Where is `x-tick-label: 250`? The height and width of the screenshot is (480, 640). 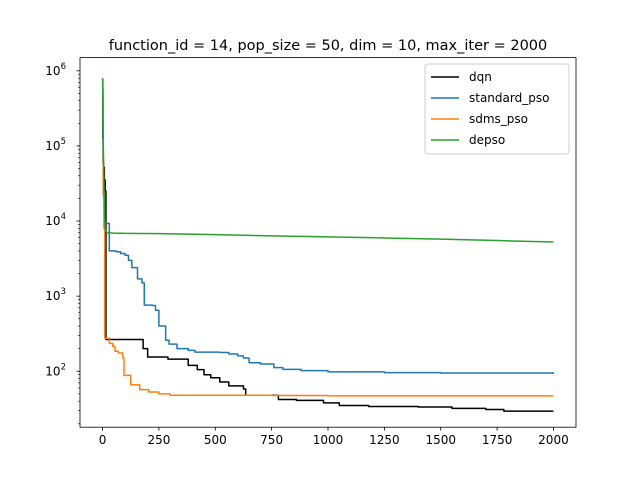 x-tick-label: 250 is located at coordinates (158, 440).